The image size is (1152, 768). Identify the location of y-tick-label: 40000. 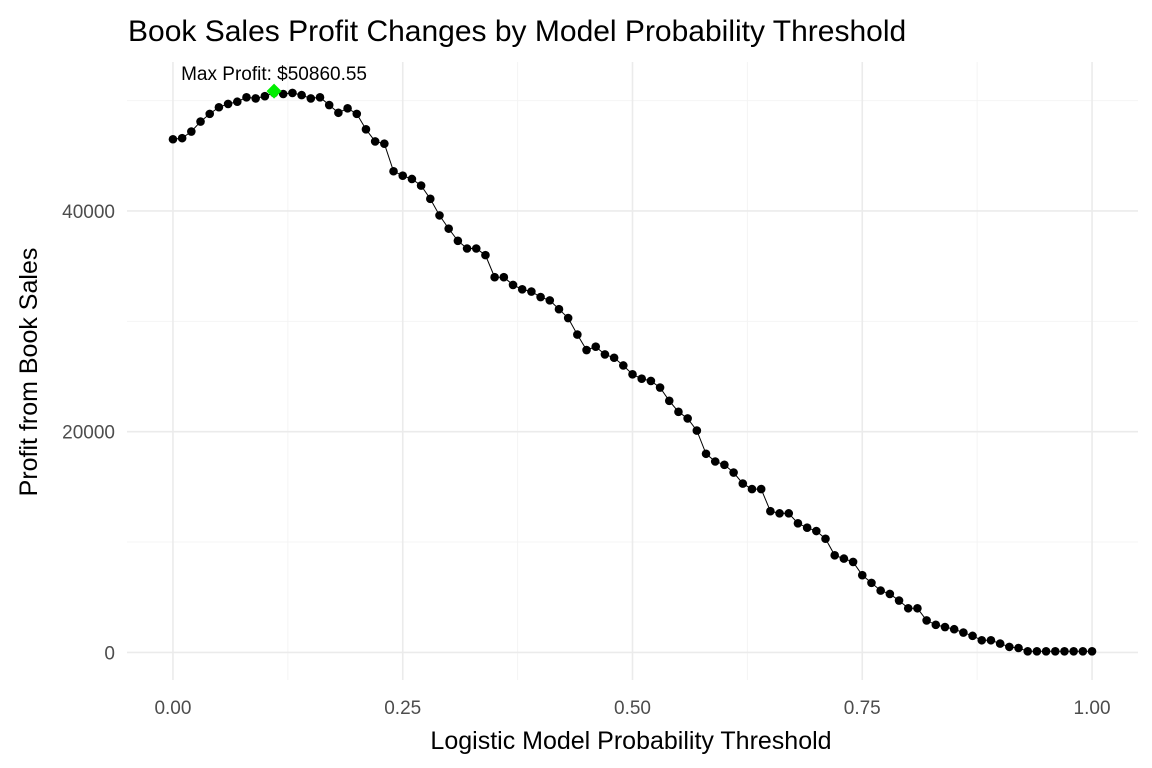
(88, 212).